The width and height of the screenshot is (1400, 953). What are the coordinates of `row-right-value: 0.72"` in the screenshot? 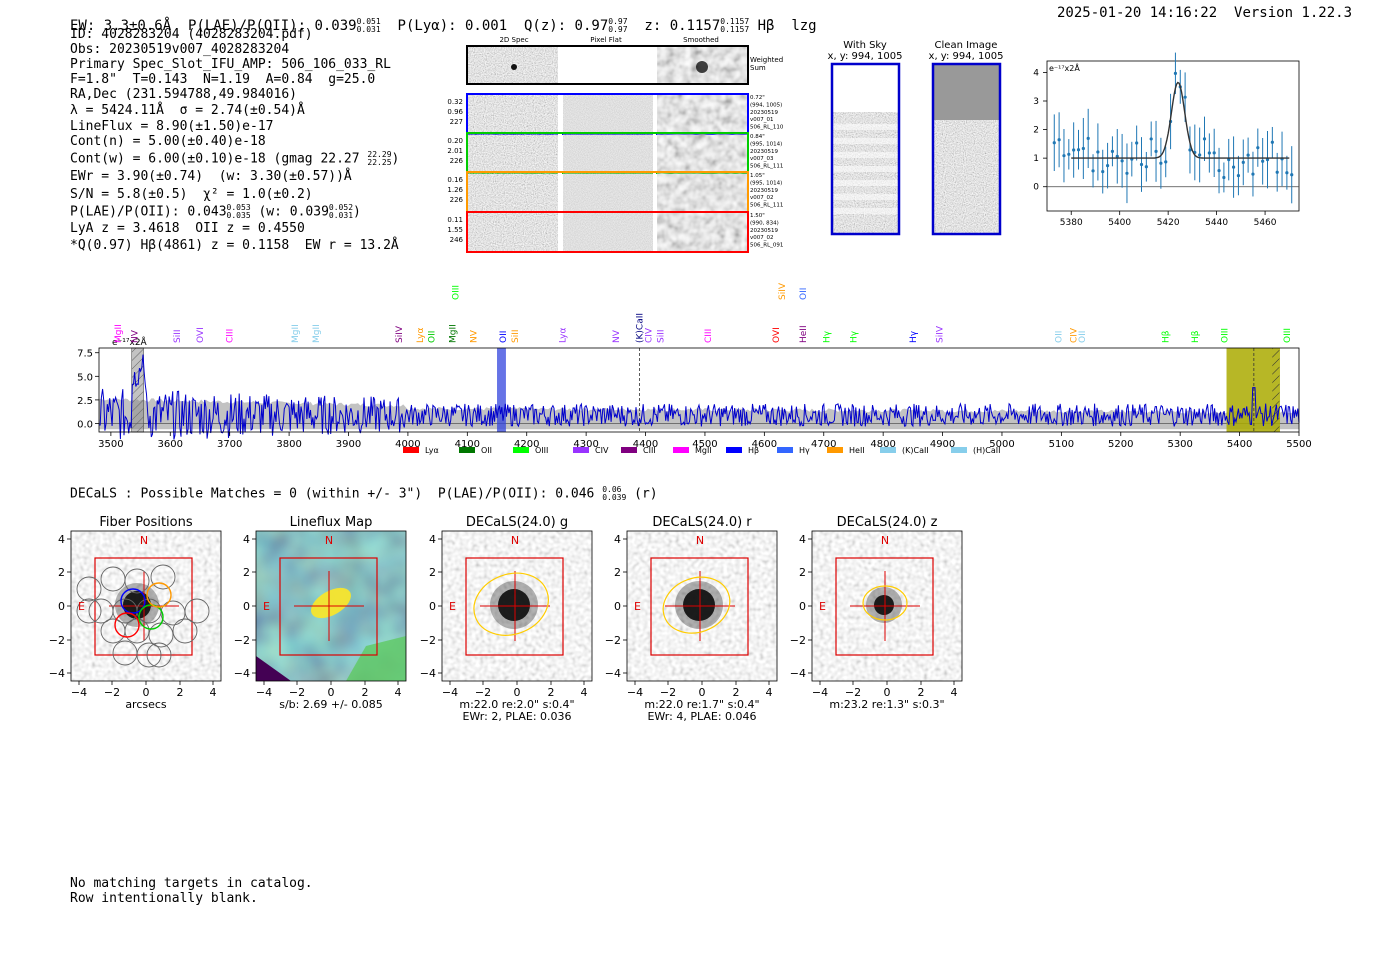 It's located at (757, 98).